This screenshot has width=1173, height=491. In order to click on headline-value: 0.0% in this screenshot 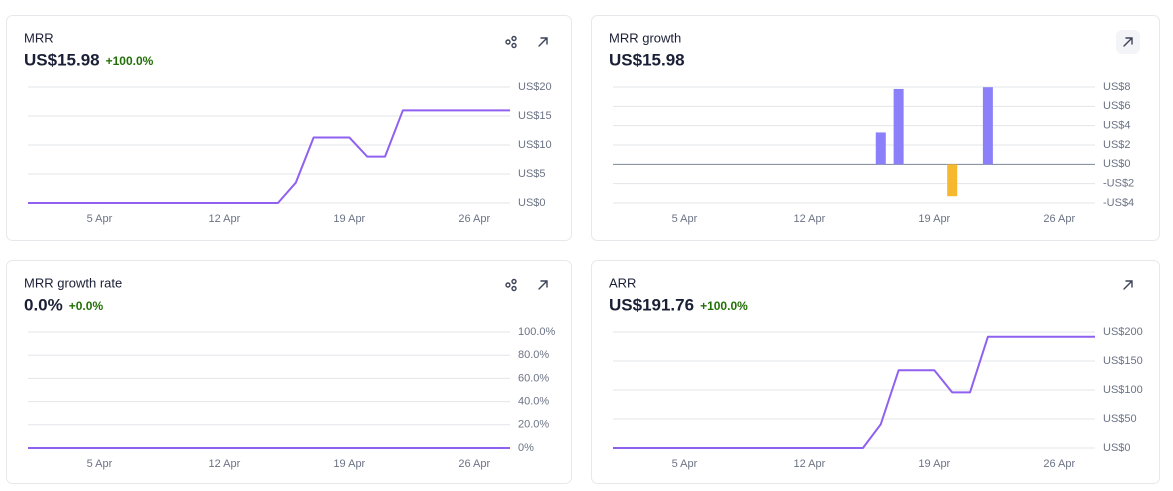, I will do `click(43, 304)`.